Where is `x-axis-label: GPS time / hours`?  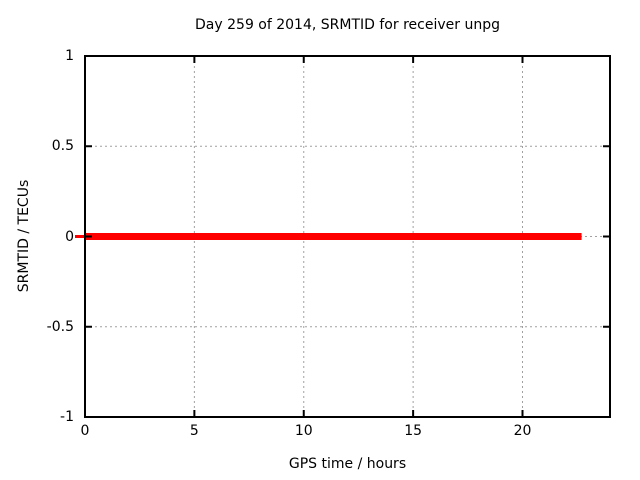
x-axis-label: GPS time / hours is located at coordinates (347, 464).